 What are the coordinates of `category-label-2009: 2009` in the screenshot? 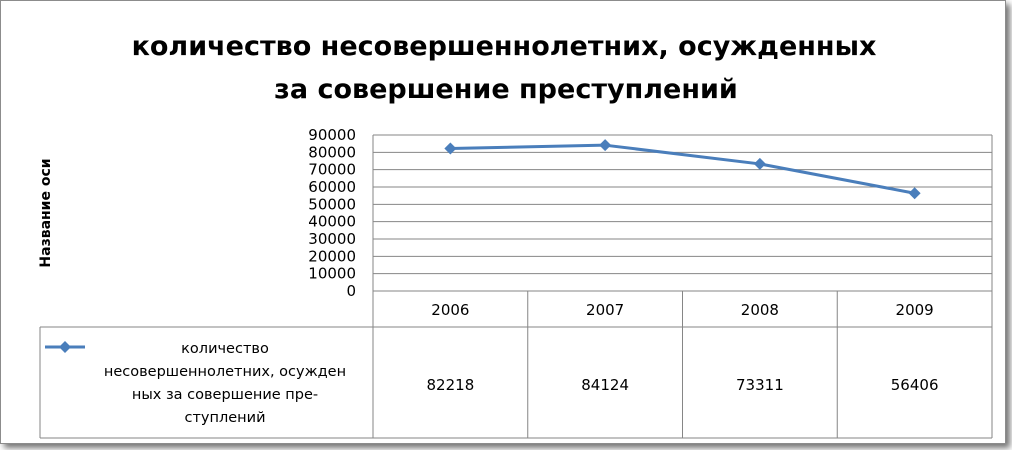 It's located at (915, 310).